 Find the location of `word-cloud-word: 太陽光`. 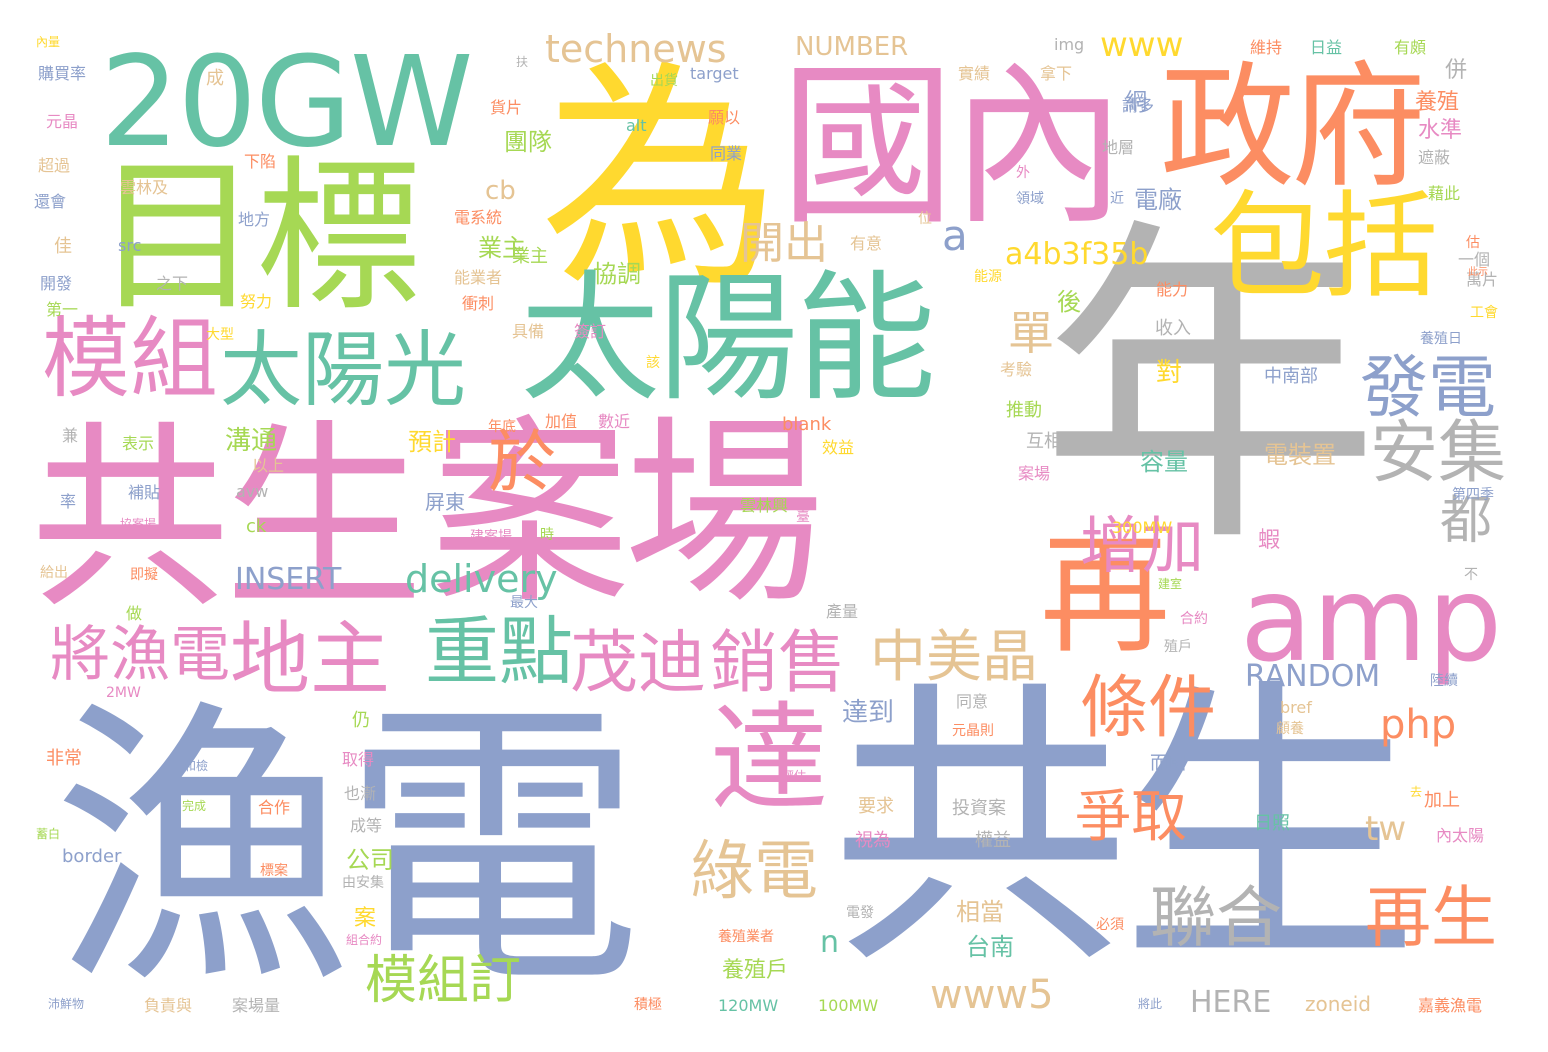

word-cloud-word: 太陽光 is located at coordinates (343, 370).